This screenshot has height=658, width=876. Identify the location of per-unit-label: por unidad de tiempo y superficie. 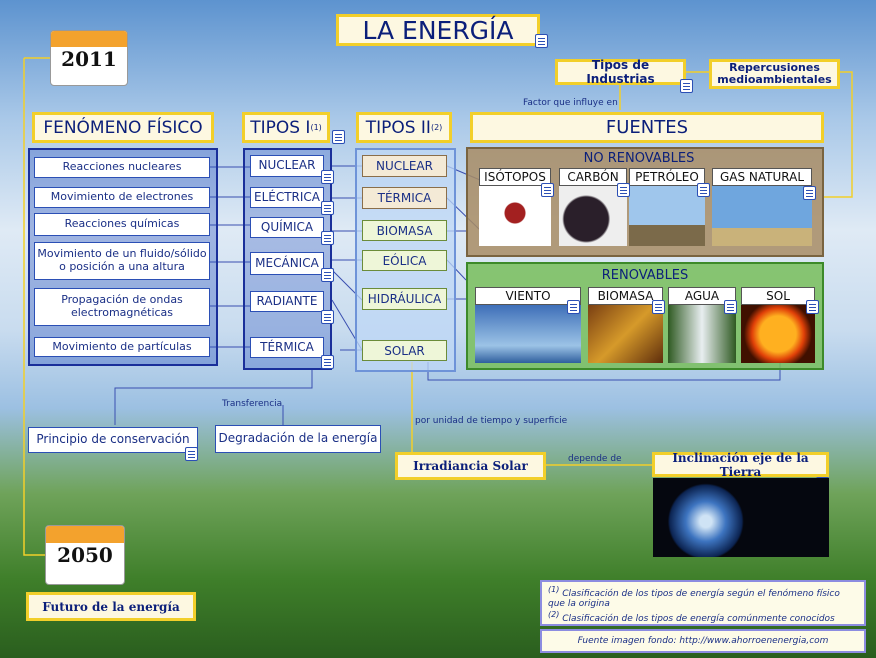
(491, 421).